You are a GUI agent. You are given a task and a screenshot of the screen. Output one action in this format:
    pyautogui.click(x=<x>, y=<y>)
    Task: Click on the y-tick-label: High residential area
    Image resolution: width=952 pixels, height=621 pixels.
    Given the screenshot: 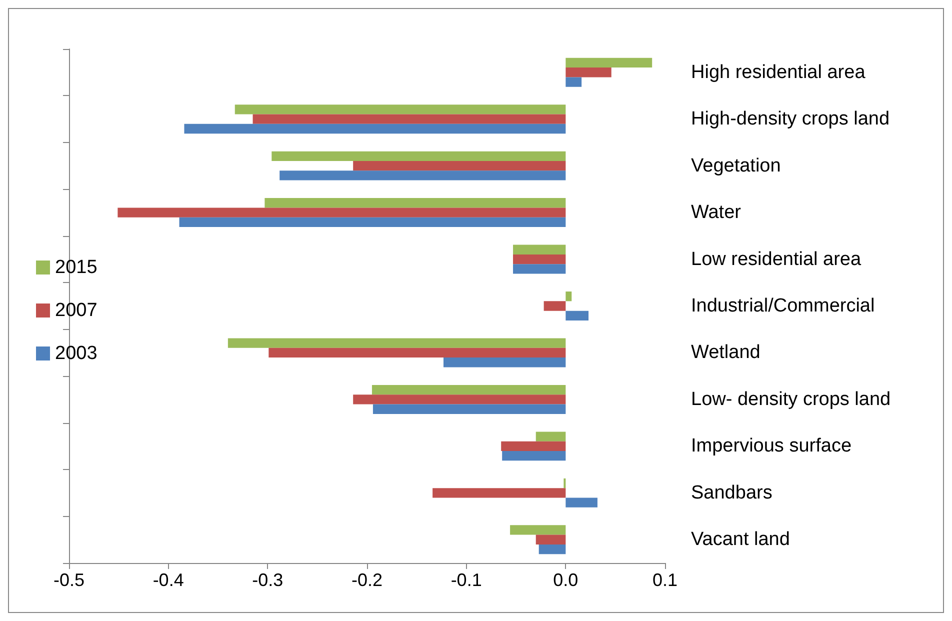 What is the action you would take?
    pyautogui.click(x=778, y=72)
    